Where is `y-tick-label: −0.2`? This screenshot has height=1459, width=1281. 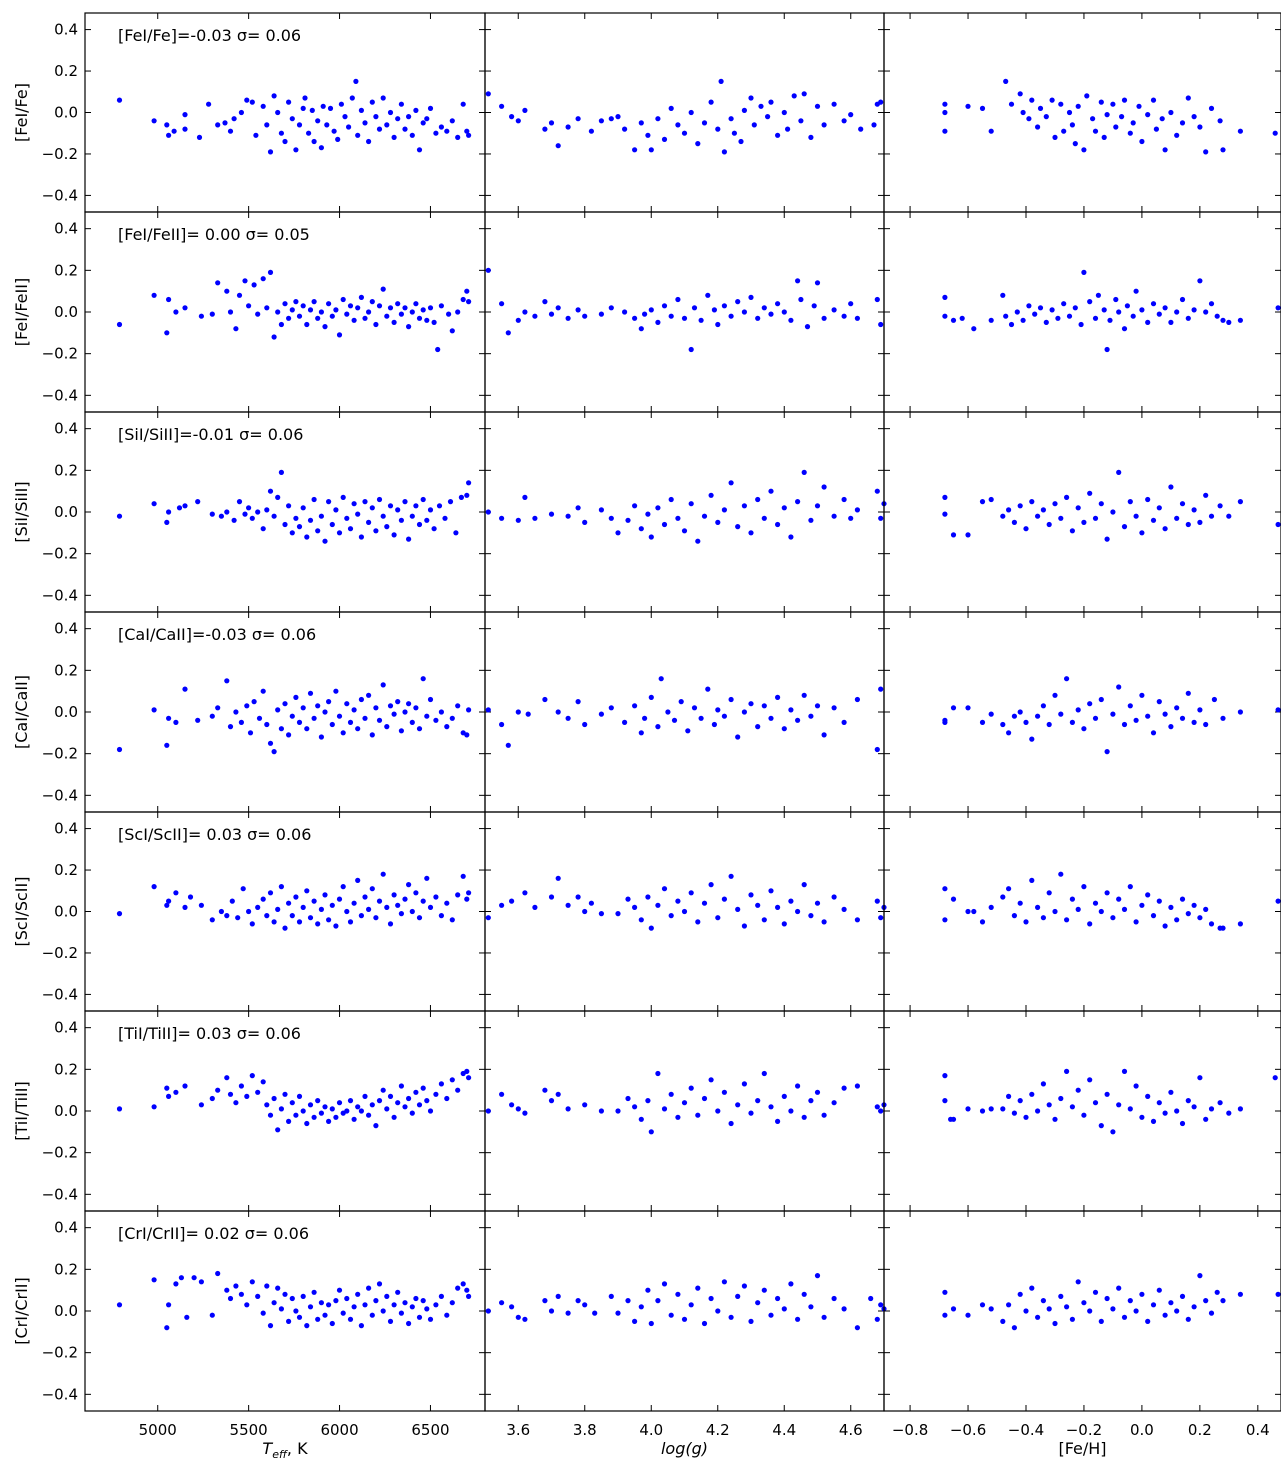
y-tick-label: −0.2 is located at coordinates (60, 1153).